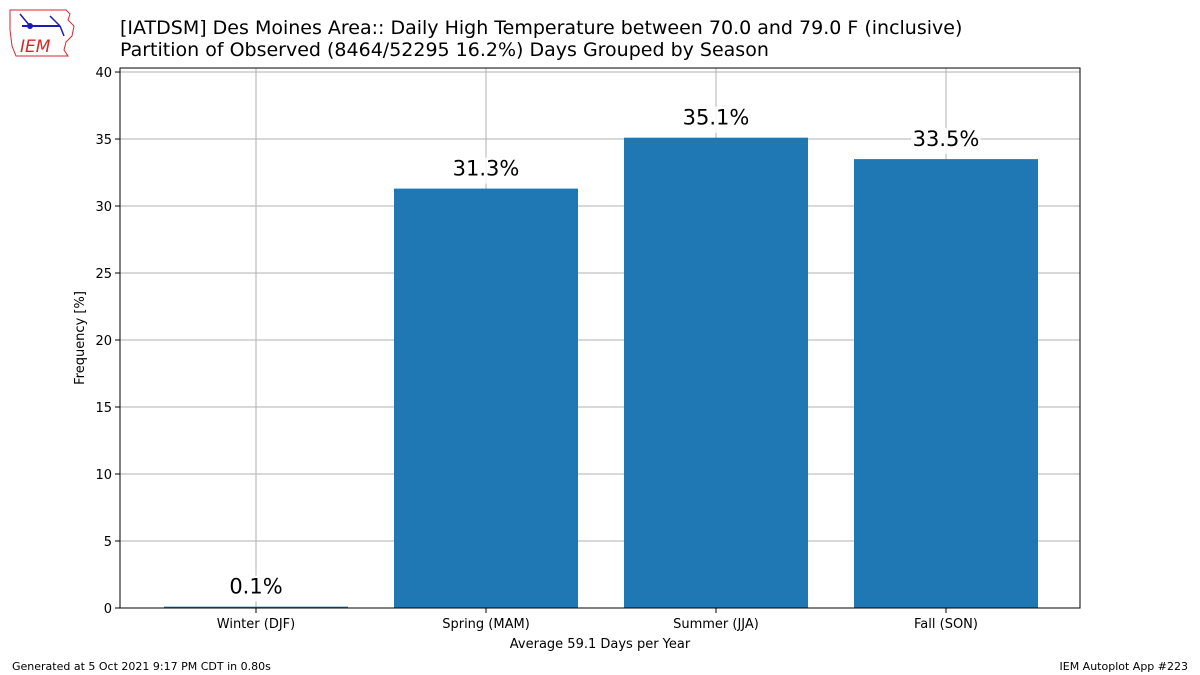 This screenshot has height=675, width=1200. What do you see at coordinates (103, 207) in the screenshot?
I see `y-tick-label: 30` at bounding box center [103, 207].